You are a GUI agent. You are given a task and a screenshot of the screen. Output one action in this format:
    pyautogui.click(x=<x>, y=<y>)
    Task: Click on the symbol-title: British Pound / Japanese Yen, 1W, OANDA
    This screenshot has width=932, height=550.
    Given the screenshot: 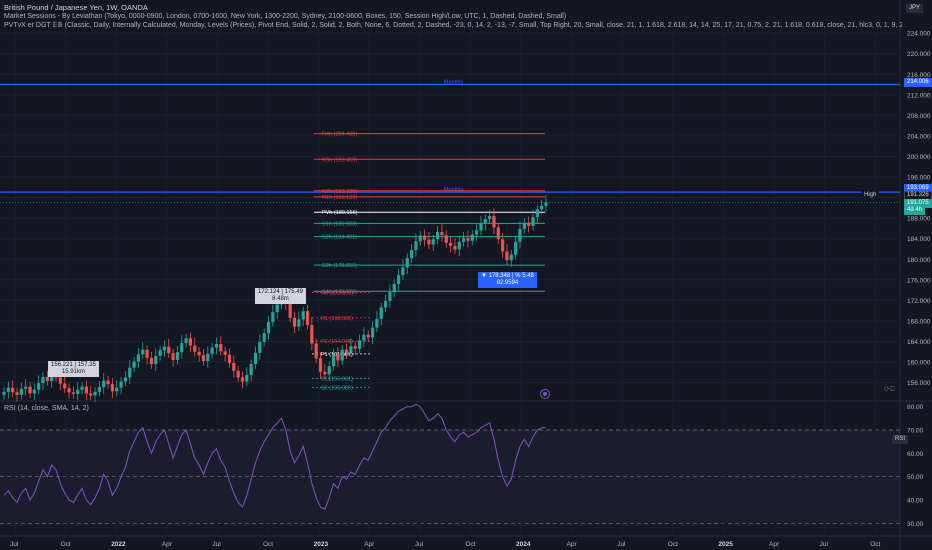 What is the action you would take?
    pyautogui.click(x=76, y=7)
    